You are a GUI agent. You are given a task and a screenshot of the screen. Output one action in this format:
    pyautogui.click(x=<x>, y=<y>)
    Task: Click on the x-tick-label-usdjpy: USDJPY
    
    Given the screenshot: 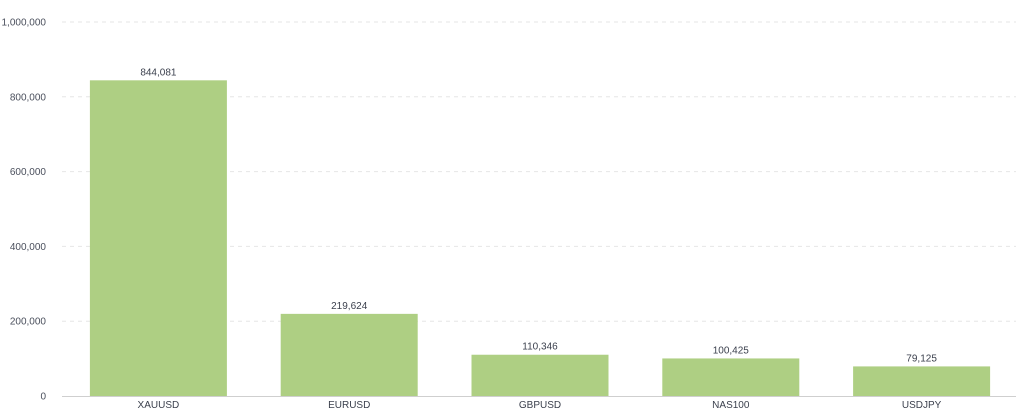 What is the action you would take?
    pyautogui.click(x=922, y=405)
    